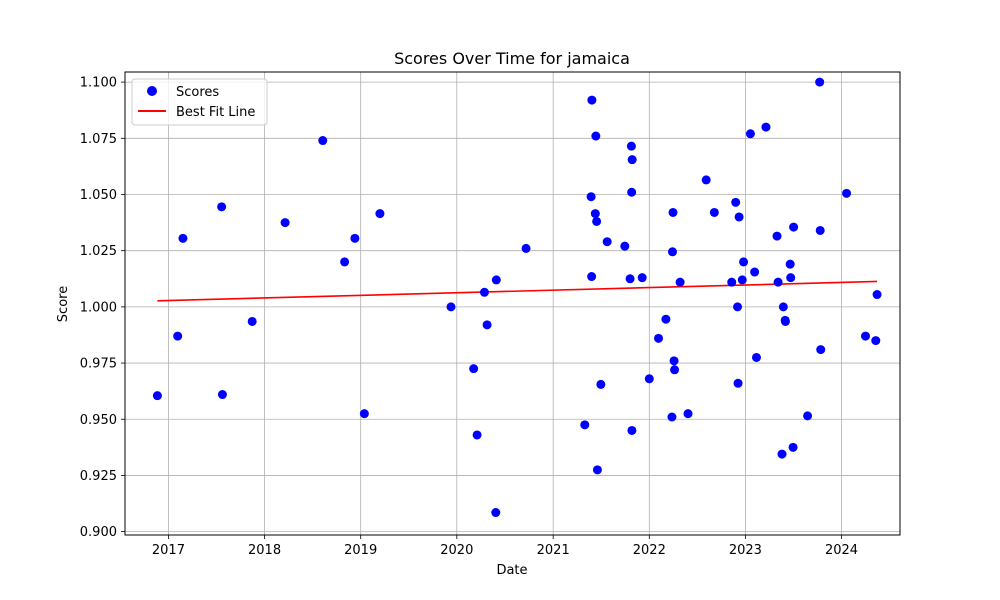  Describe the element at coordinates (98, 83) in the screenshot. I see `y-tick-label: 1.100` at that location.